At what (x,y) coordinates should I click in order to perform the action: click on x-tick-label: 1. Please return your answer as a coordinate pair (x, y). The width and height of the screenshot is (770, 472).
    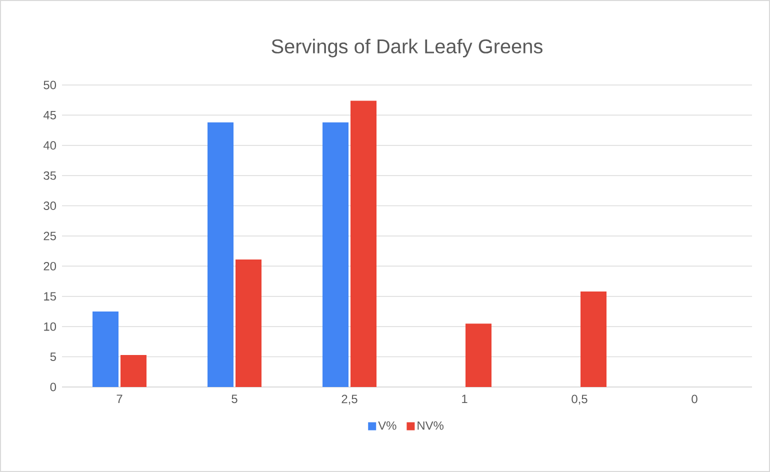
    Looking at the image, I should click on (465, 398).